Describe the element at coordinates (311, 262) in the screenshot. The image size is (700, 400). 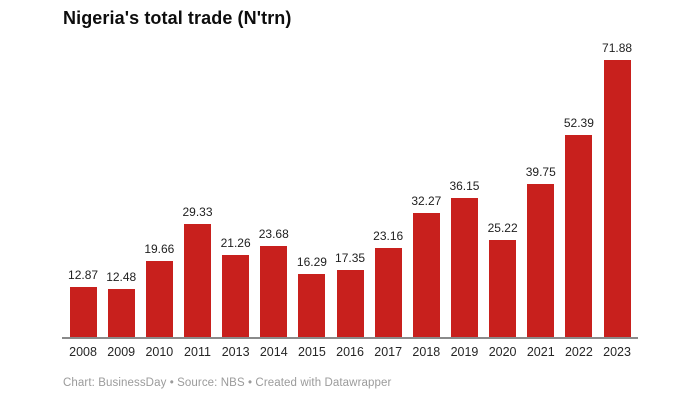
I see `bar-value-label: 16.29` at that location.